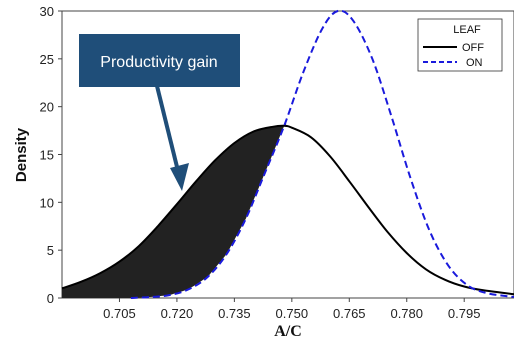  I want to click on y-axis-ticks: 0 5 10 15 20 25 30, so click(51, 155).